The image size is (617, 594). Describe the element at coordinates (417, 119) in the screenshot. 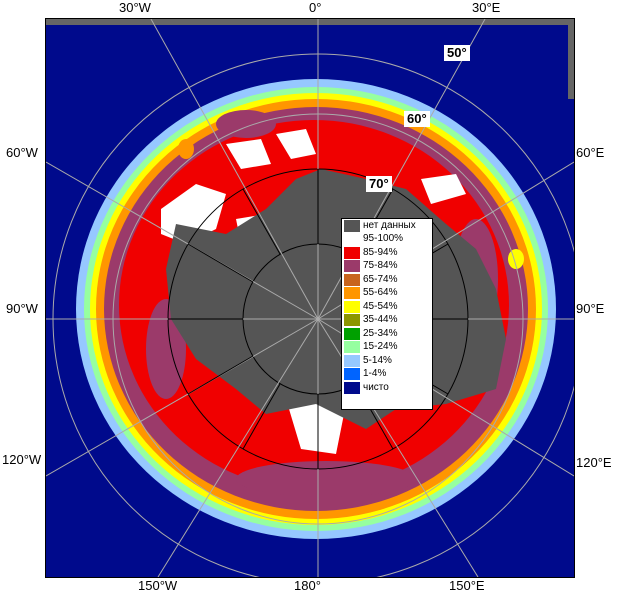

I see `latitude-label-60: 60°` at that location.